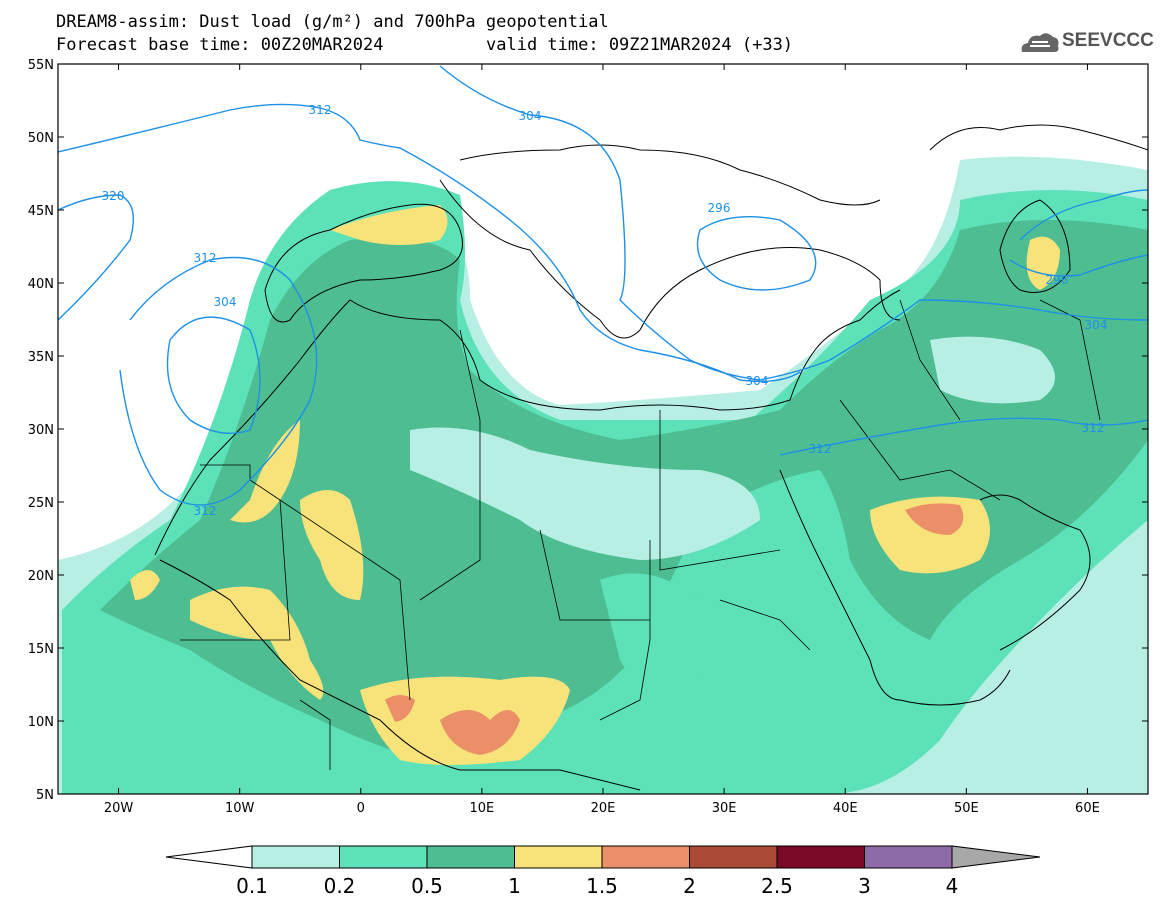  Describe the element at coordinates (602, 886) in the screenshot. I see `colorbar-label: 1.5` at that location.